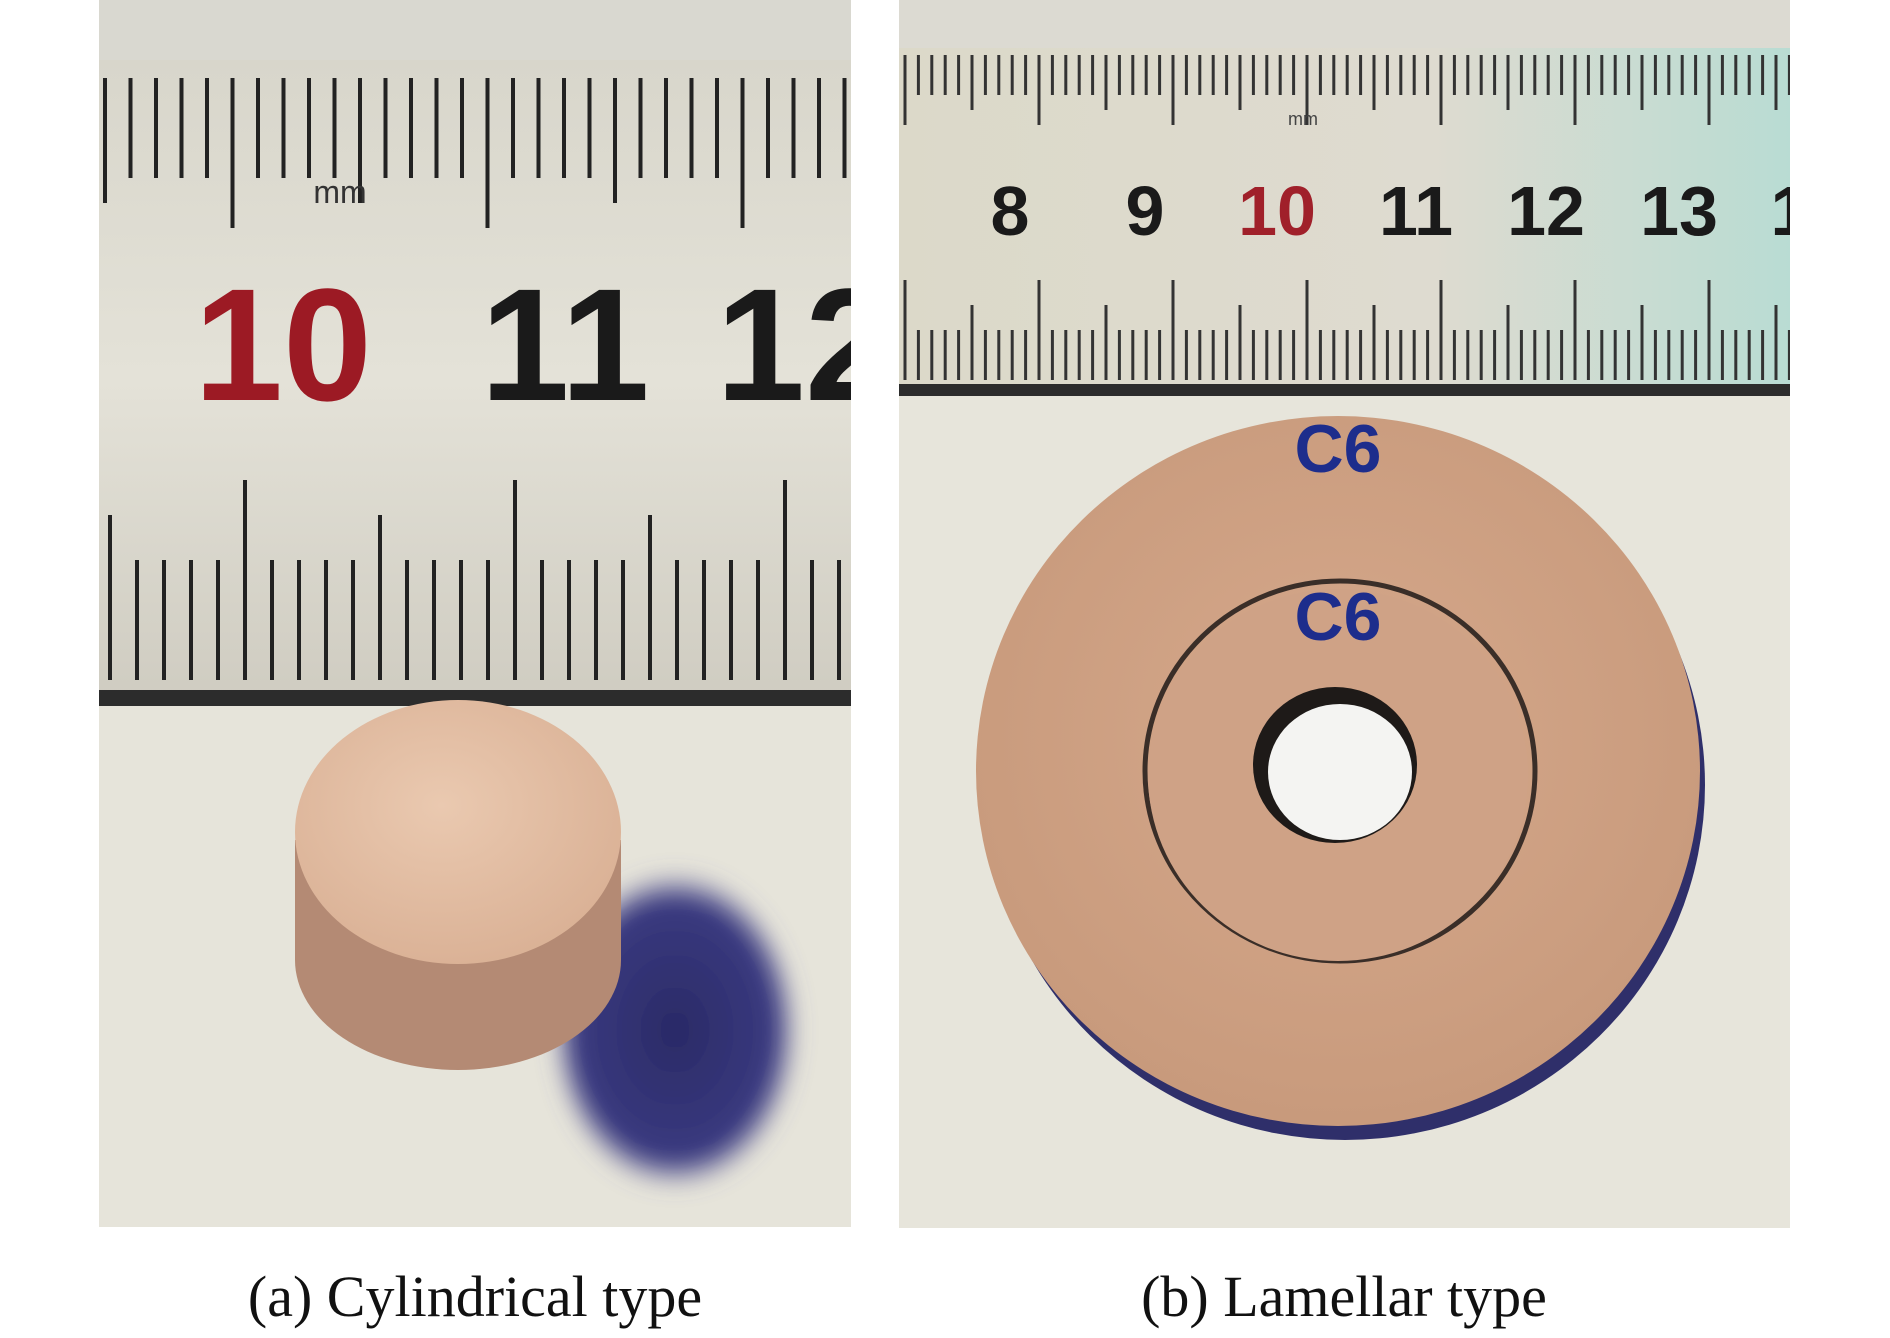  Describe the element at coordinates (458, 832) in the screenshot. I see `cylinder-top` at that location.